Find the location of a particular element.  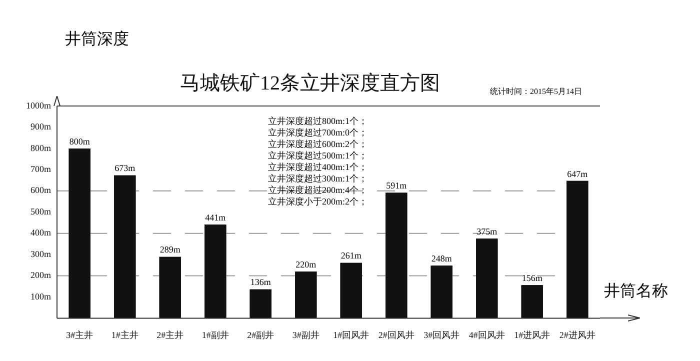

y-tick-label: 300m is located at coordinates (40, 253).